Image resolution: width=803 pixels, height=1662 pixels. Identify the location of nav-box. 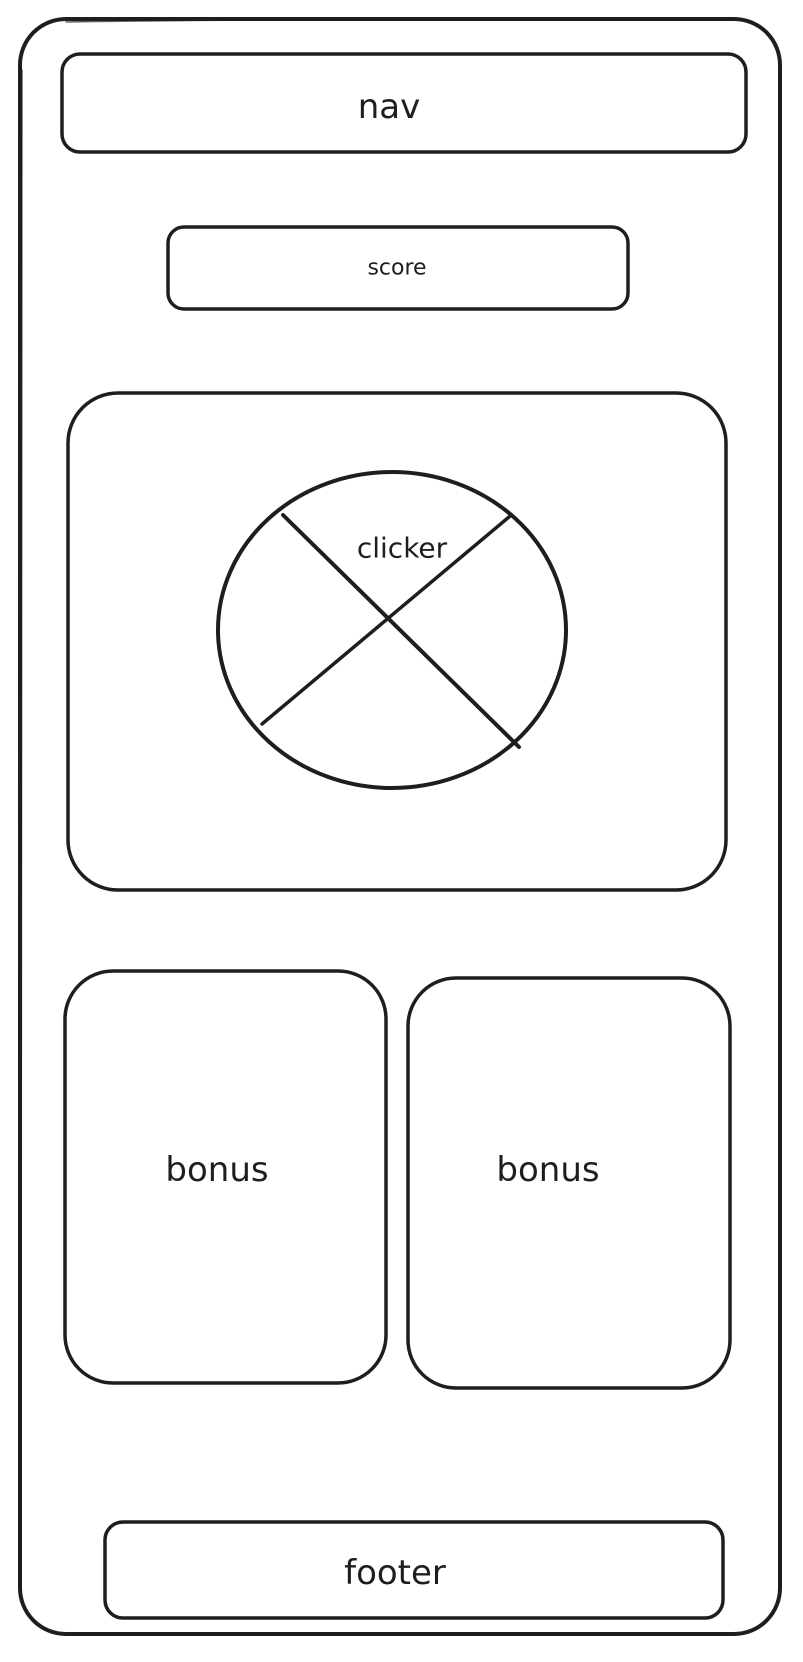
(404, 103).